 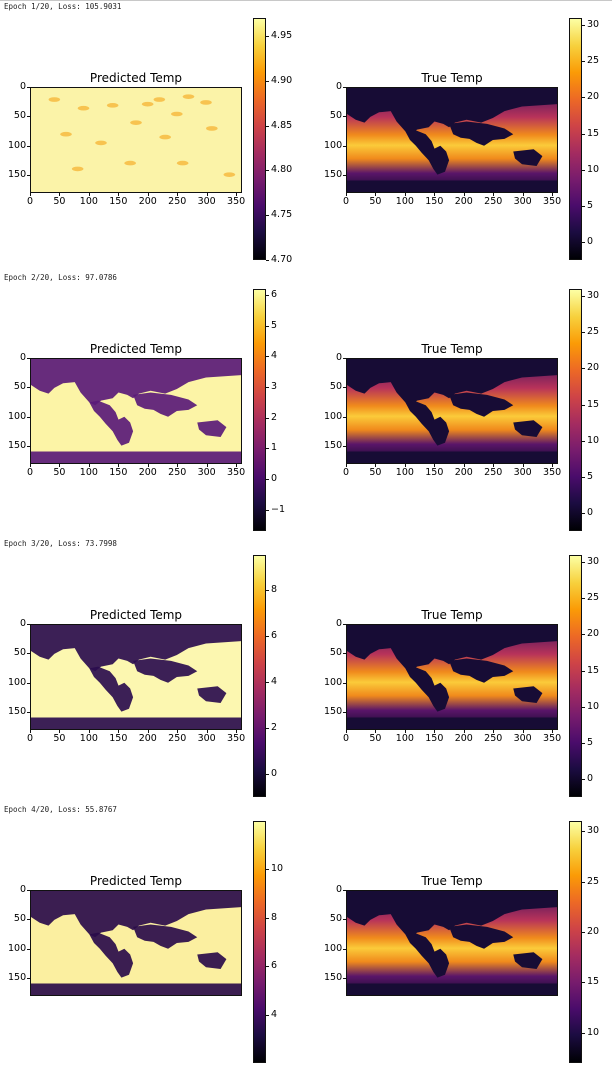 What do you see at coordinates (593, 61) in the screenshot?
I see `colorbar-tick-label: 25` at bounding box center [593, 61].